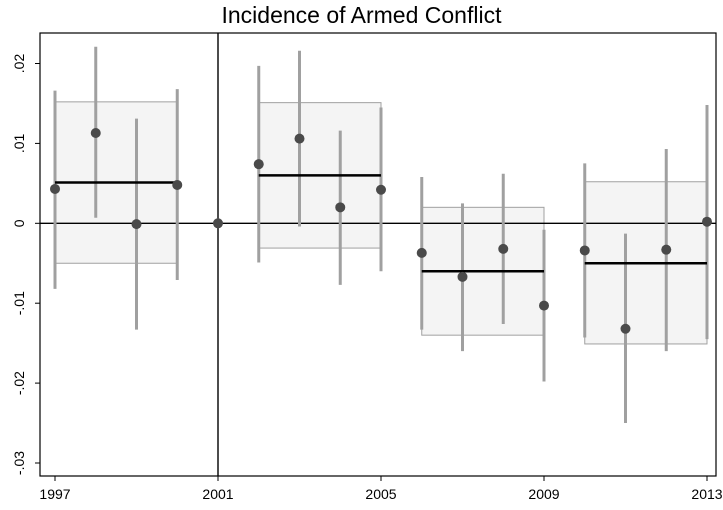 The width and height of the screenshot is (723, 510). What do you see at coordinates (19, 64) in the screenshot?
I see `y-tick-label: .02` at bounding box center [19, 64].